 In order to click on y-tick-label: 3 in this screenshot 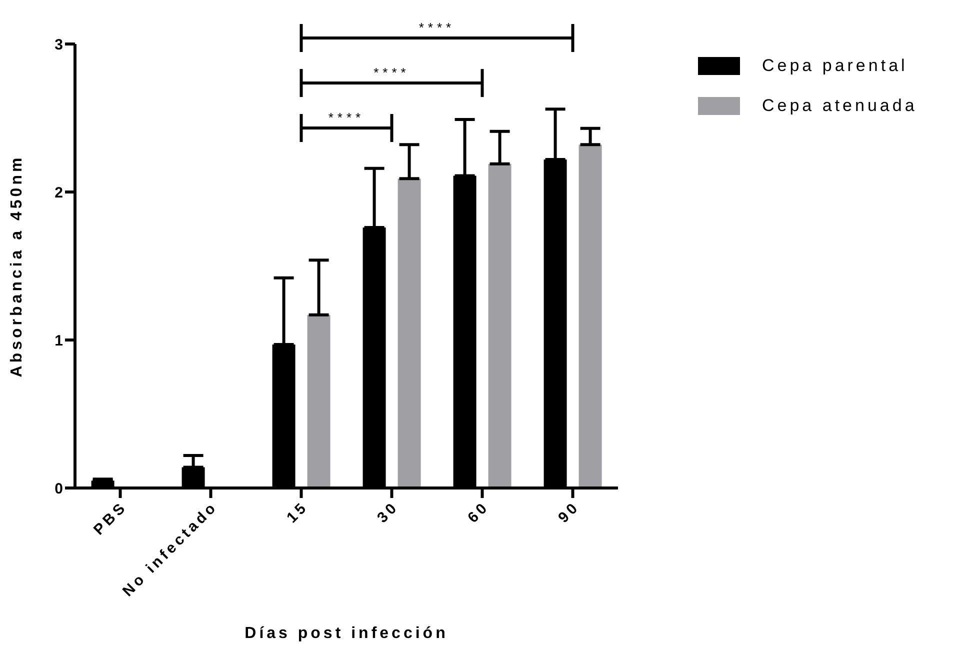, I will do `click(58, 45)`.